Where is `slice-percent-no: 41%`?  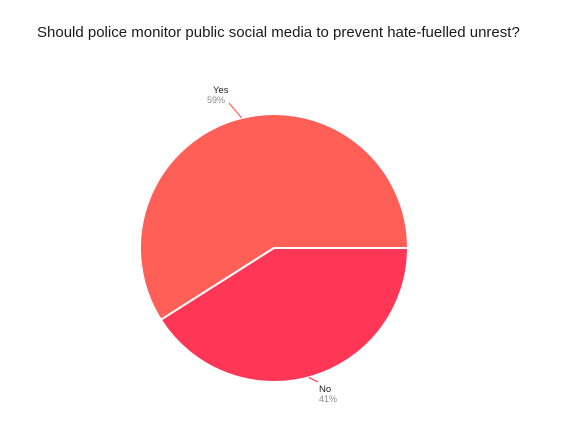 slice-percent-no: 41% is located at coordinates (328, 399).